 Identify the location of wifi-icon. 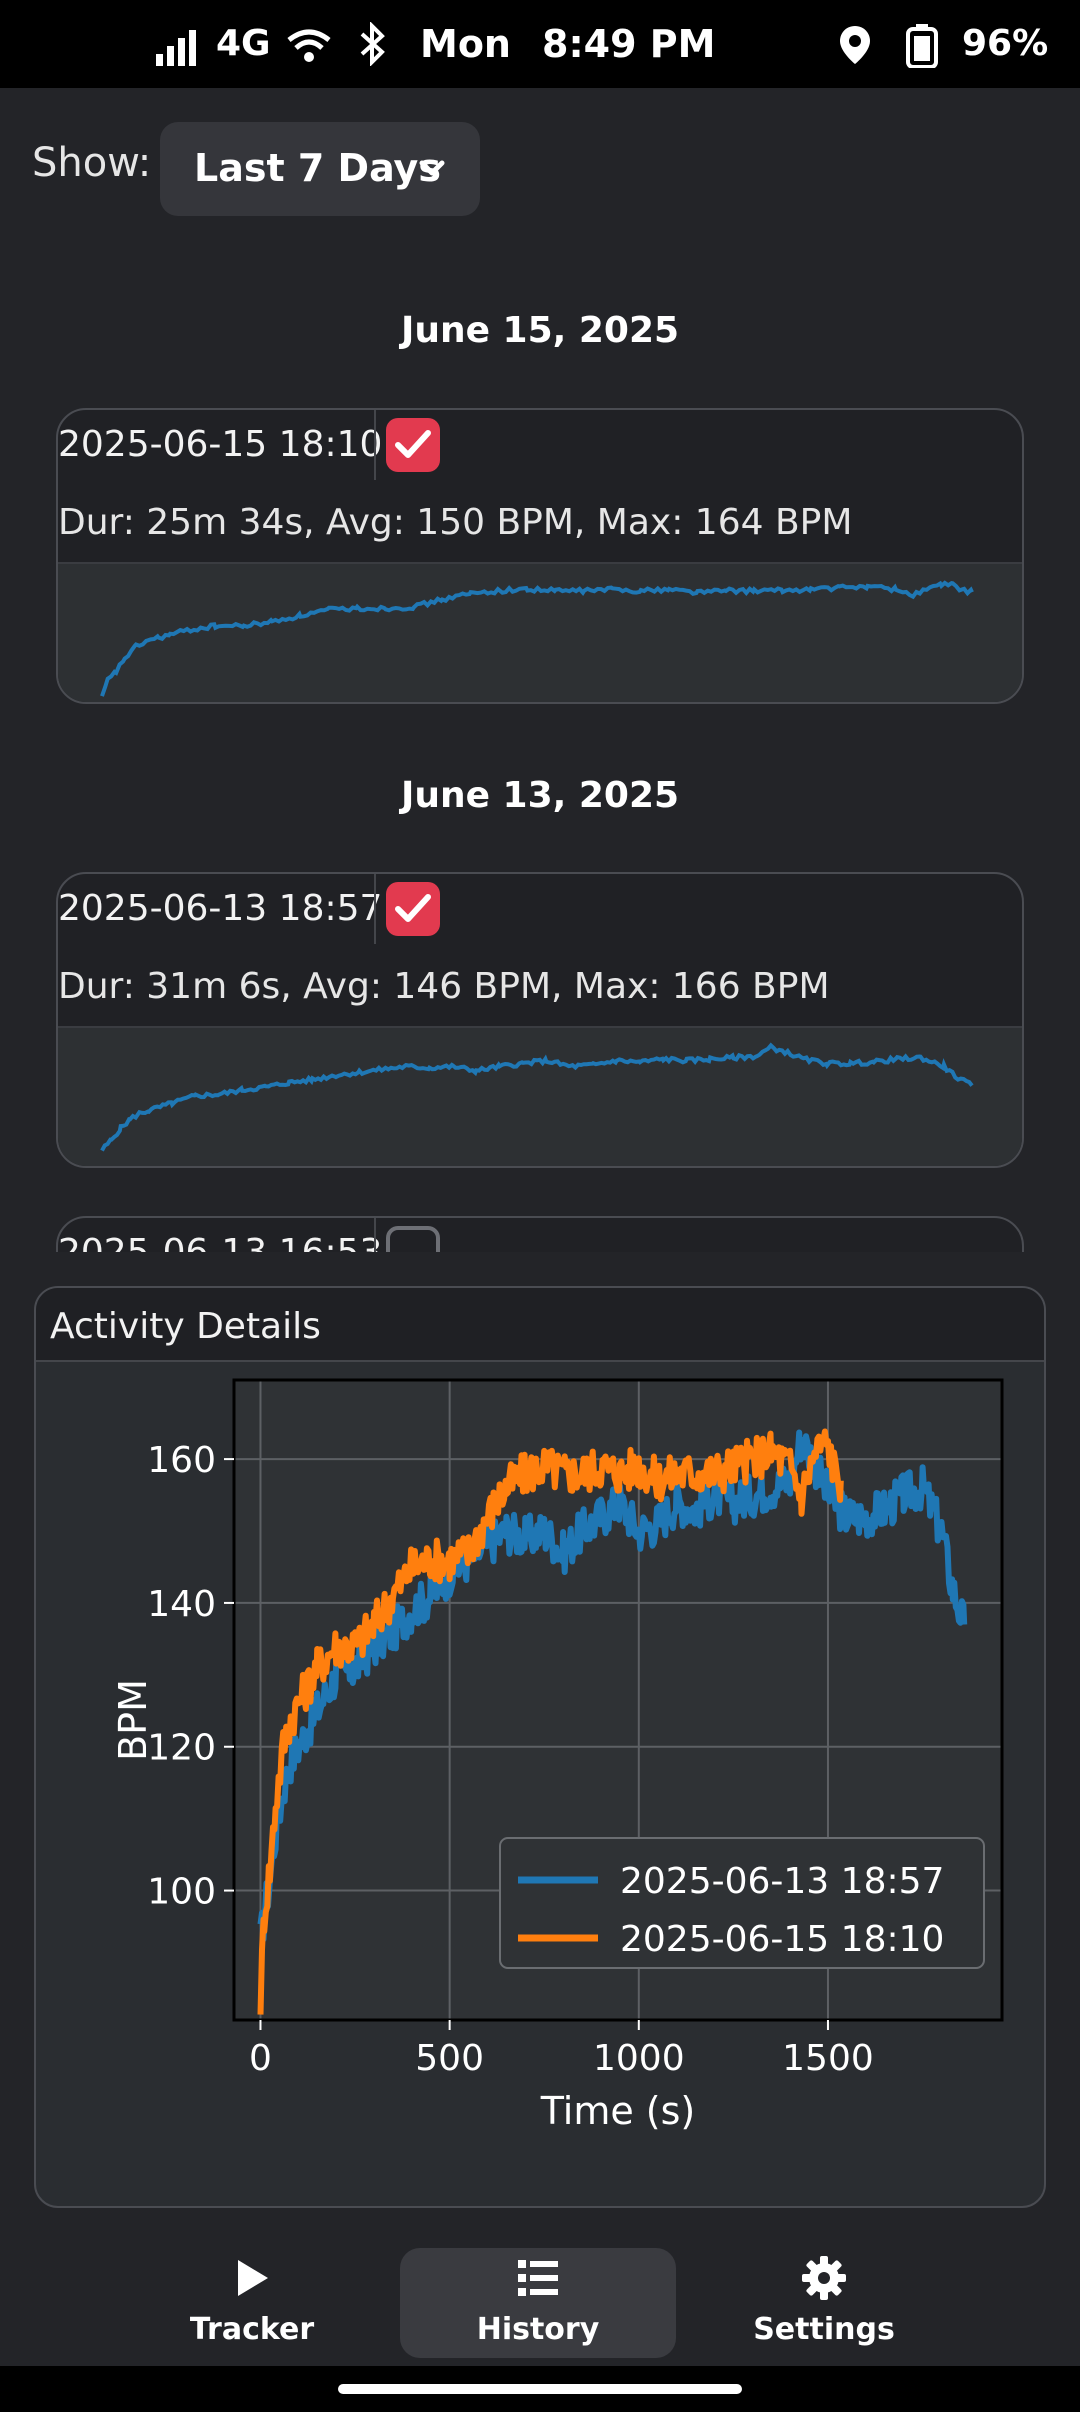
(309, 45).